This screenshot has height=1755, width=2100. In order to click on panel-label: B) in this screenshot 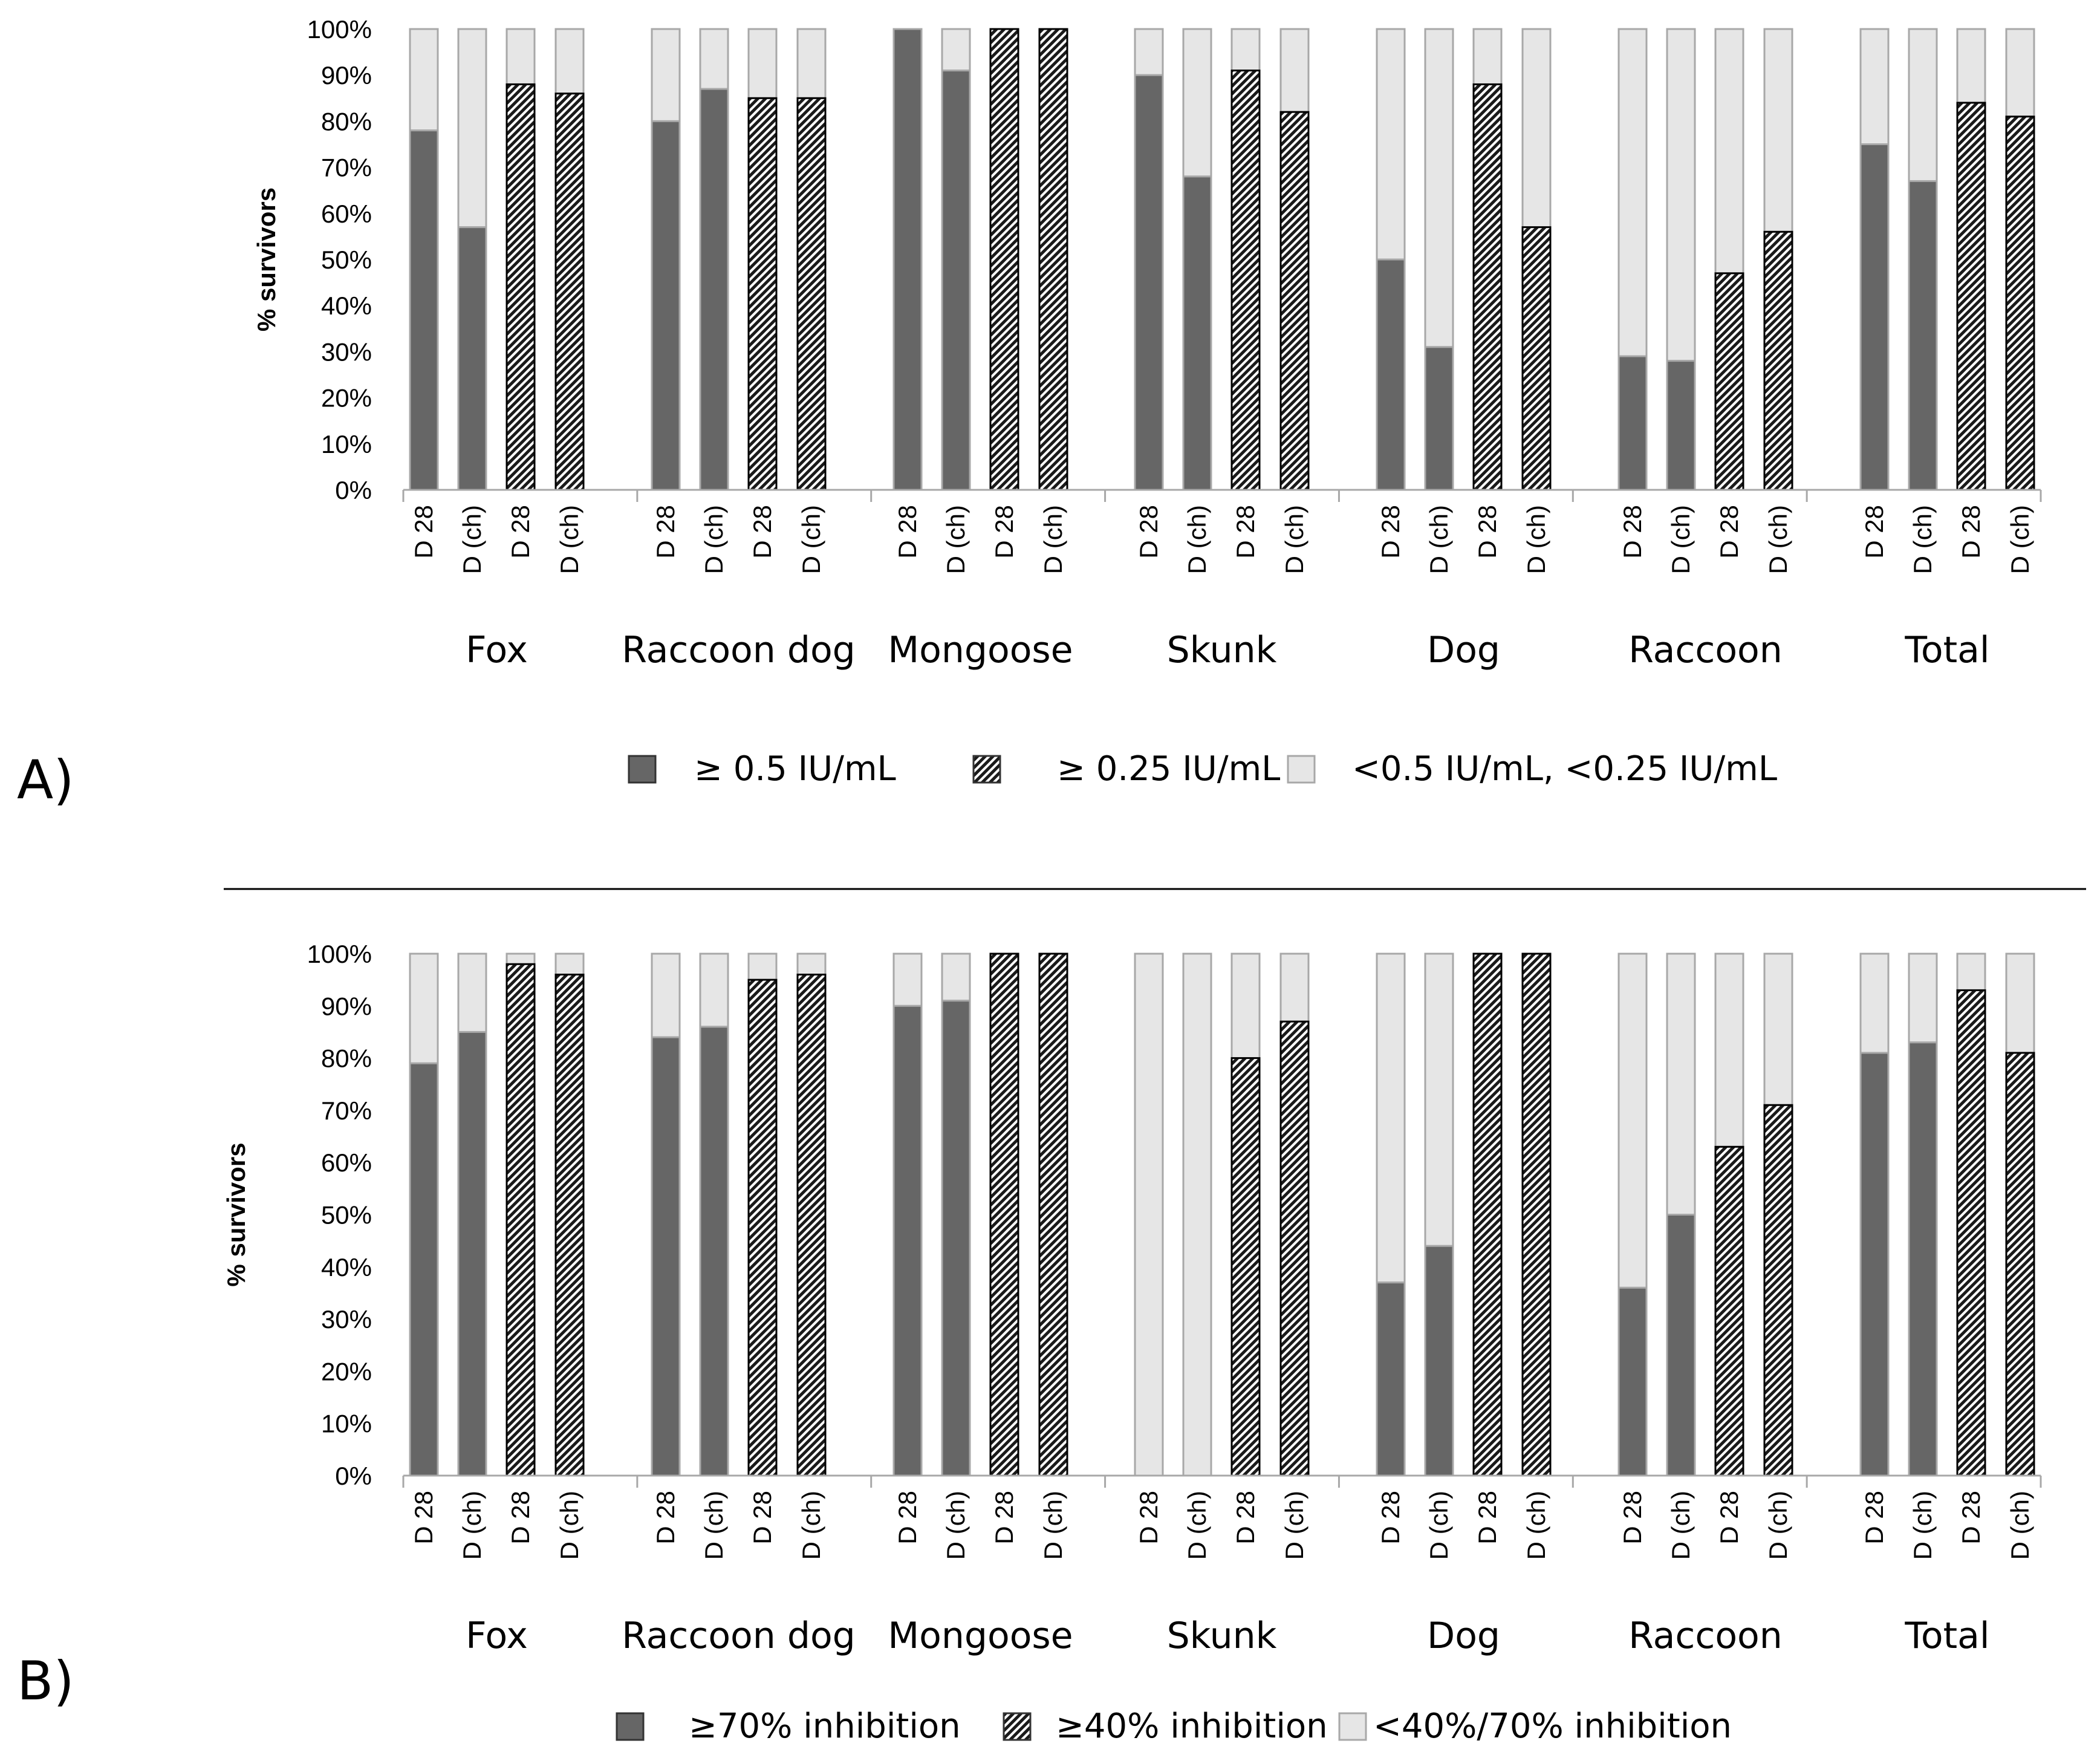, I will do `click(45, 1681)`.